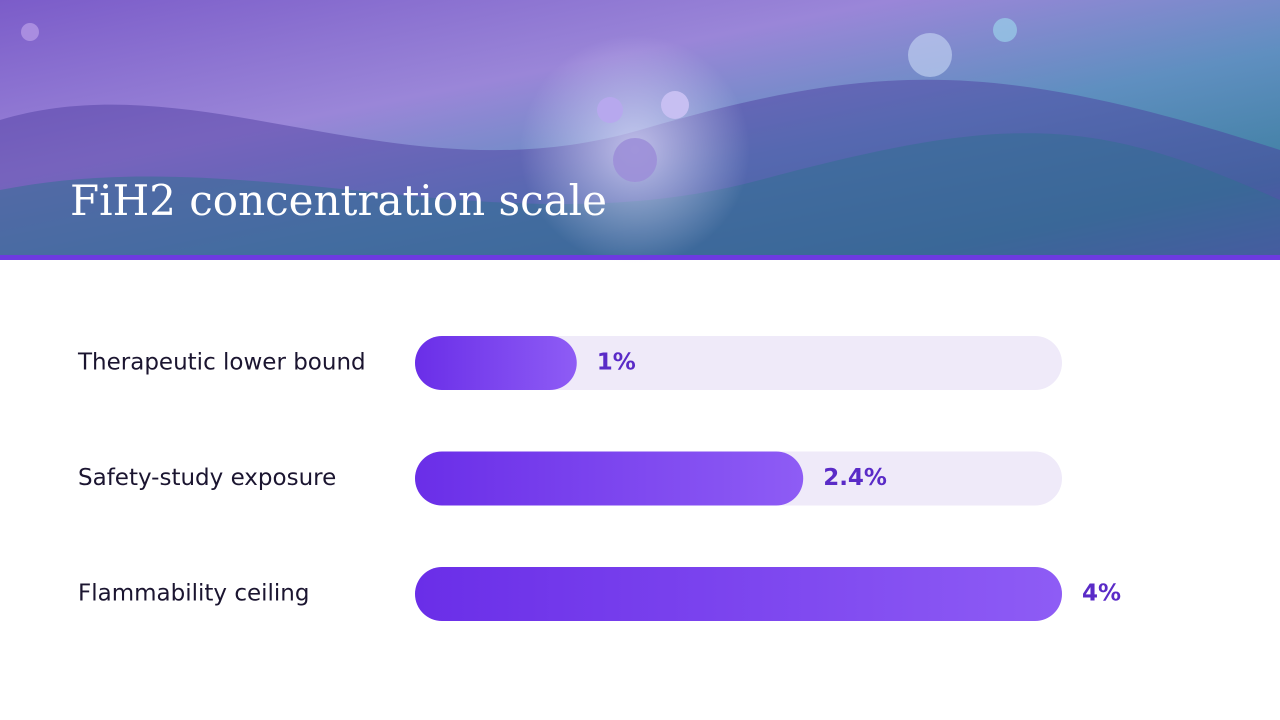 The image size is (1280, 720). I want to click on value-label: 4%, so click(1101, 594).